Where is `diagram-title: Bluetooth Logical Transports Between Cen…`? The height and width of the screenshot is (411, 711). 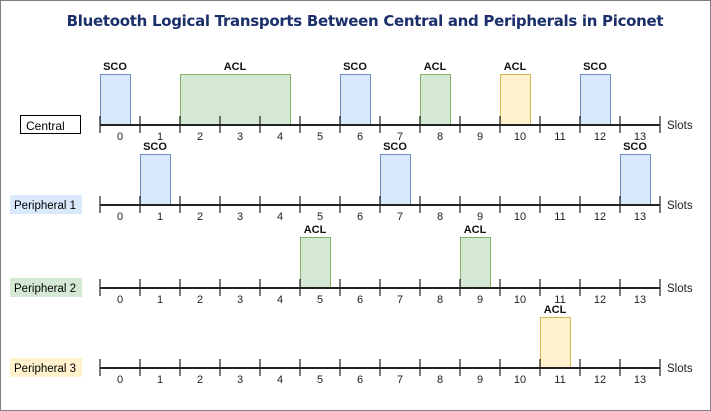
diagram-title: Bluetooth Logical Transports Between Cen… is located at coordinates (365, 21).